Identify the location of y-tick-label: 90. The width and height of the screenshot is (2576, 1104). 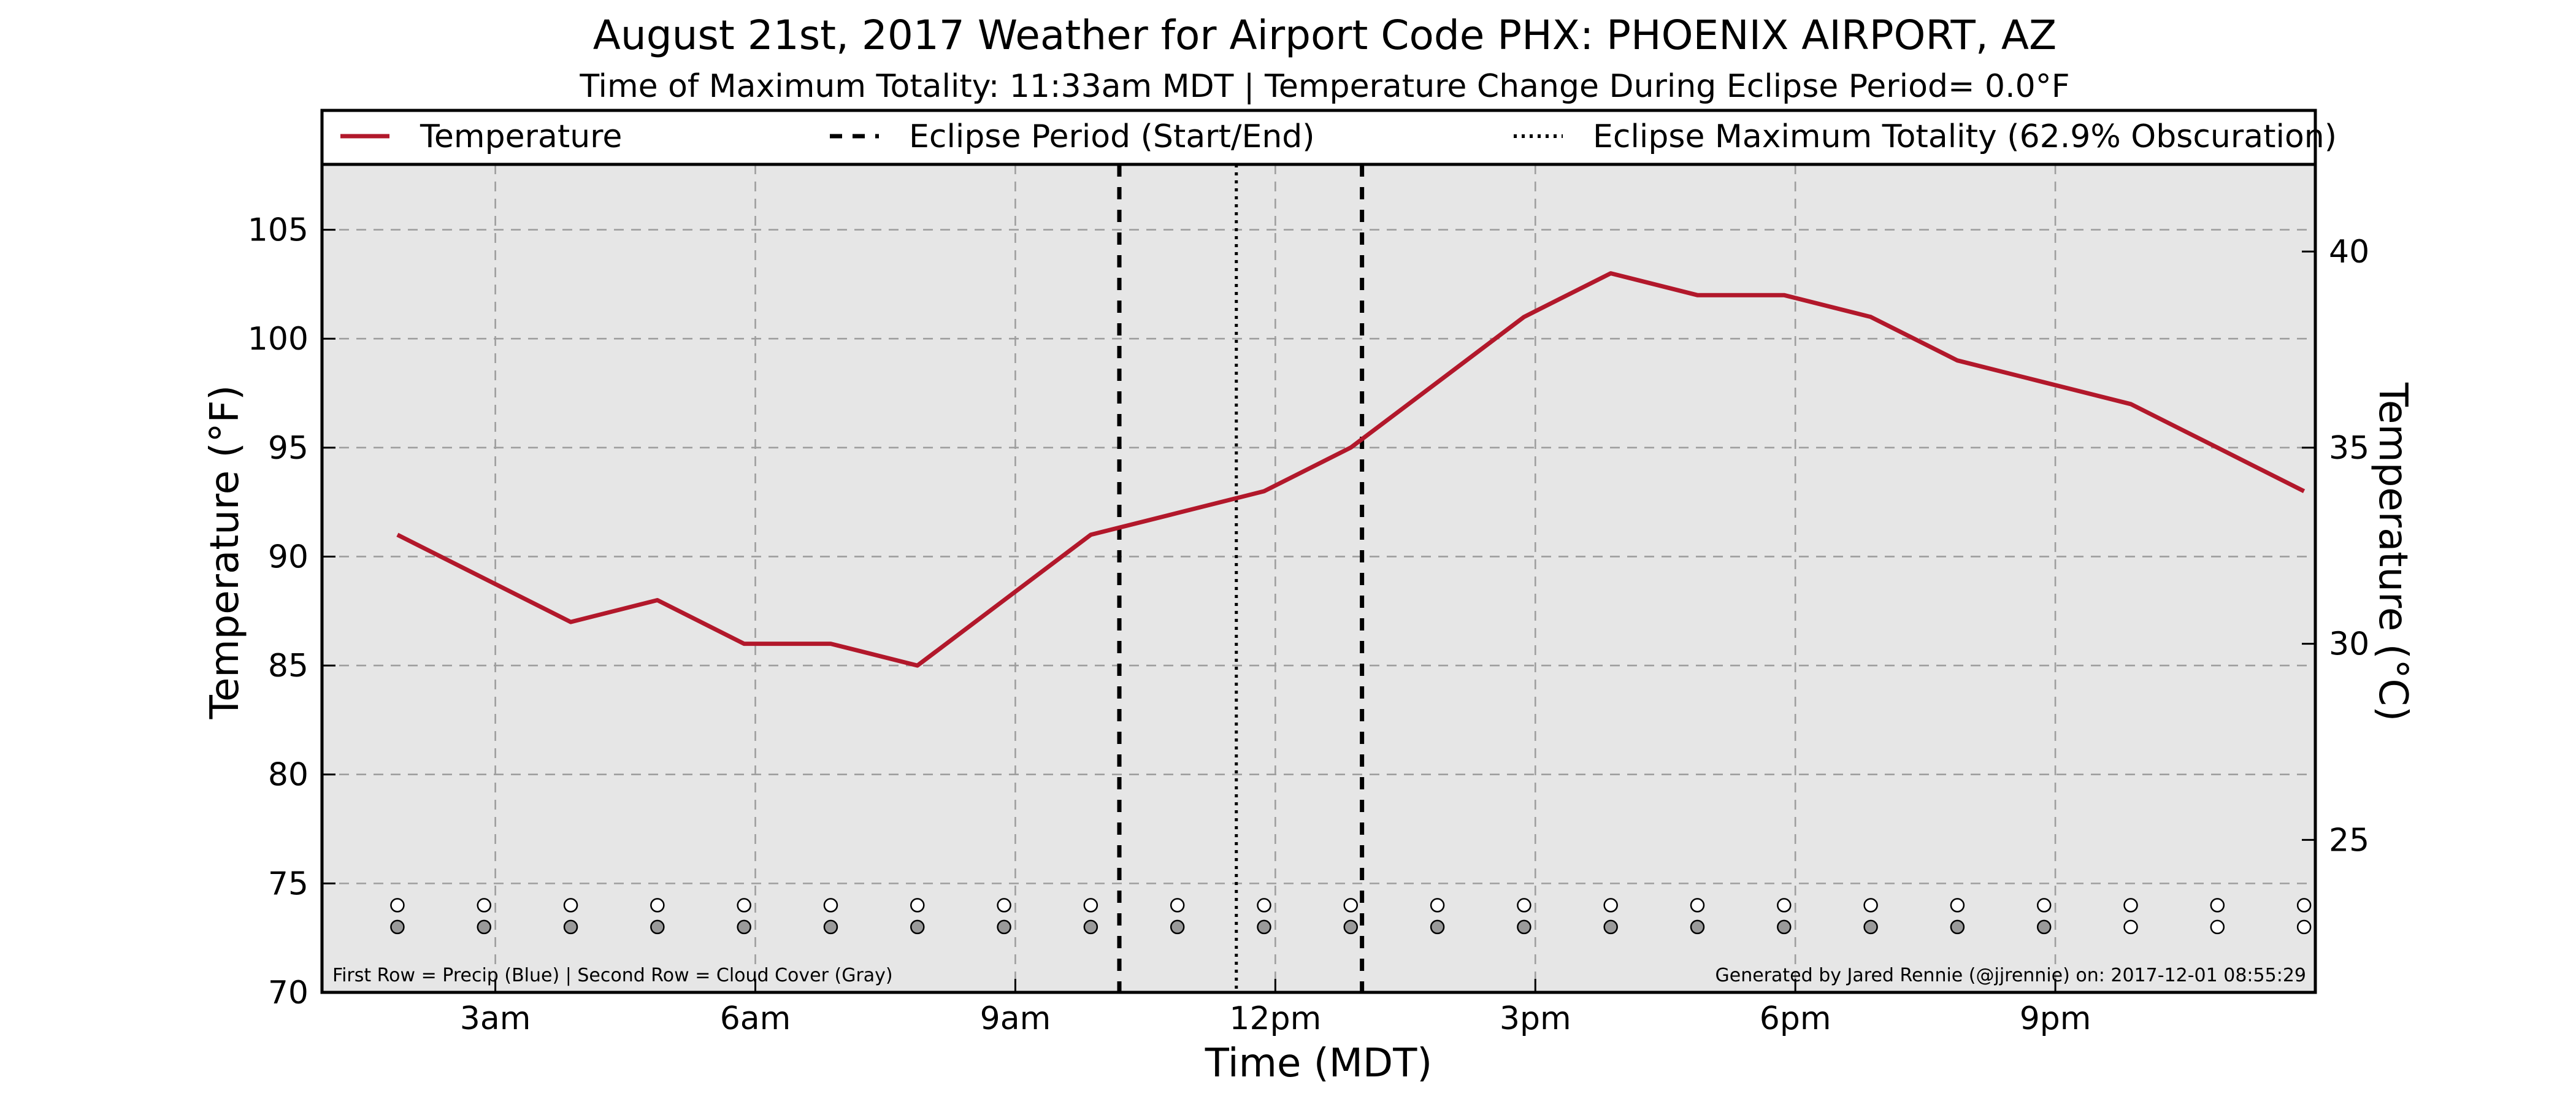
(288, 557).